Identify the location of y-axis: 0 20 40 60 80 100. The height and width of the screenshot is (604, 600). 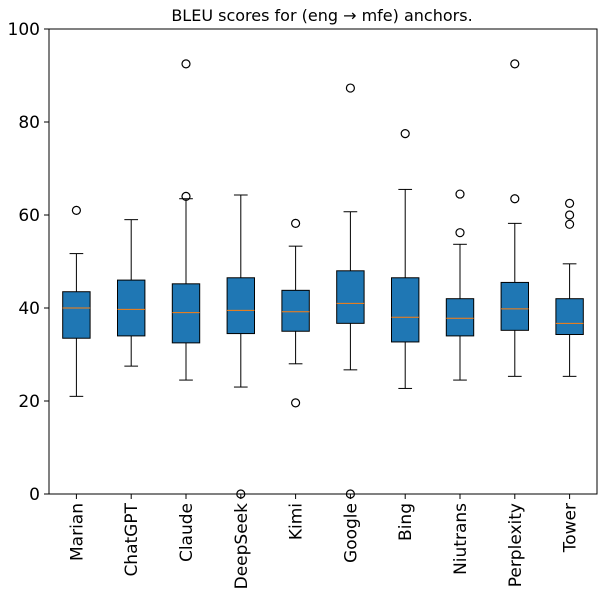
(28, 262).